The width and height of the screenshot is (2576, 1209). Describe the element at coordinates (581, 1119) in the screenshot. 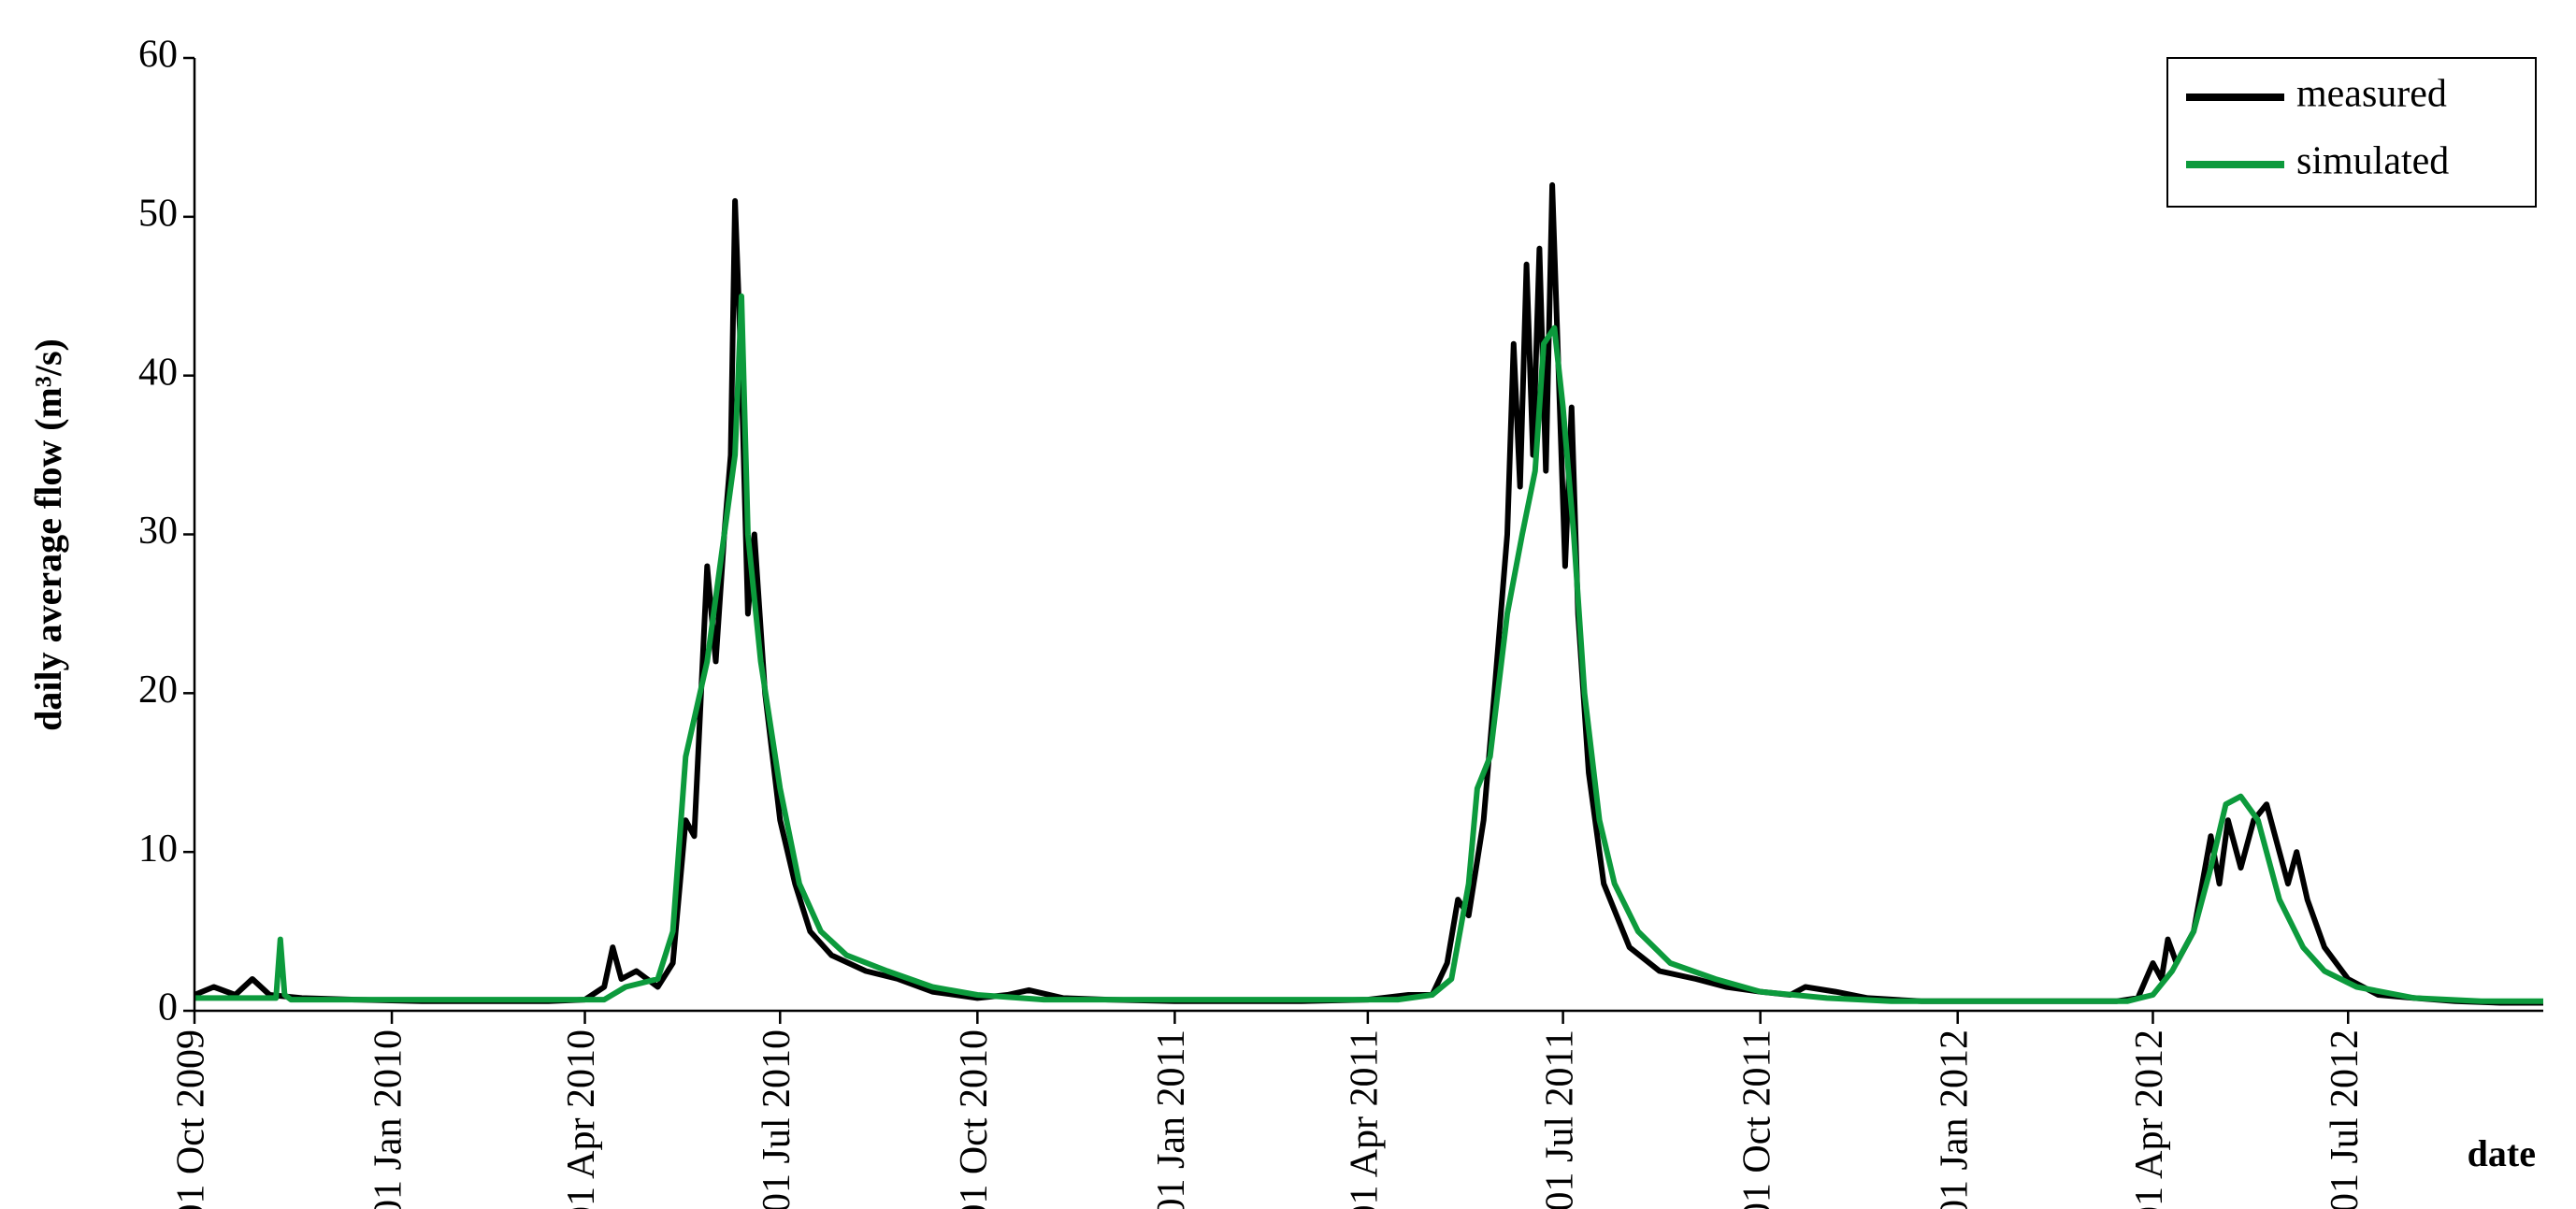

I see `x-tick-label: 01 Apr 2010` at that location.